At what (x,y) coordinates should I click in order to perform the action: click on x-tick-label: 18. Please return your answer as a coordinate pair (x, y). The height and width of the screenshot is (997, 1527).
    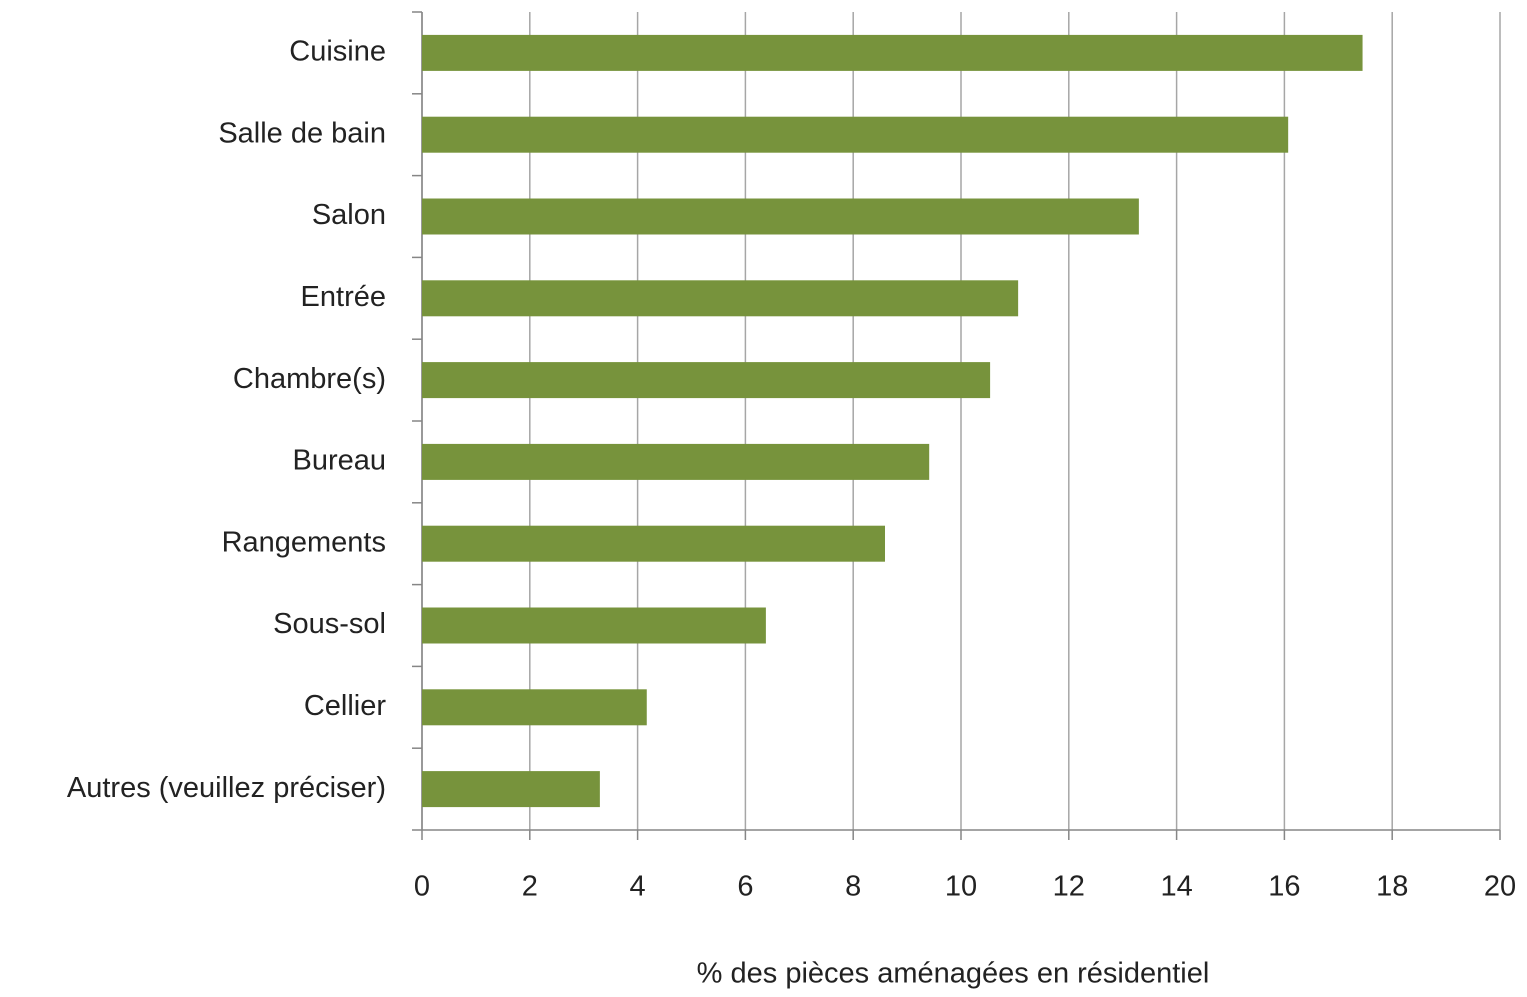
    Looking at the image, I should click on (1392, 887).